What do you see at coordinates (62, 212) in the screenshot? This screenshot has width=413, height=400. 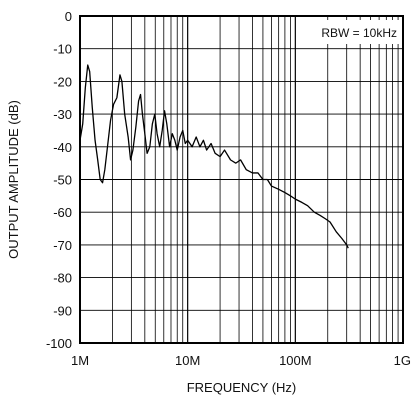 I see `y-tick-label: -60` at bounding box center [62, 212].